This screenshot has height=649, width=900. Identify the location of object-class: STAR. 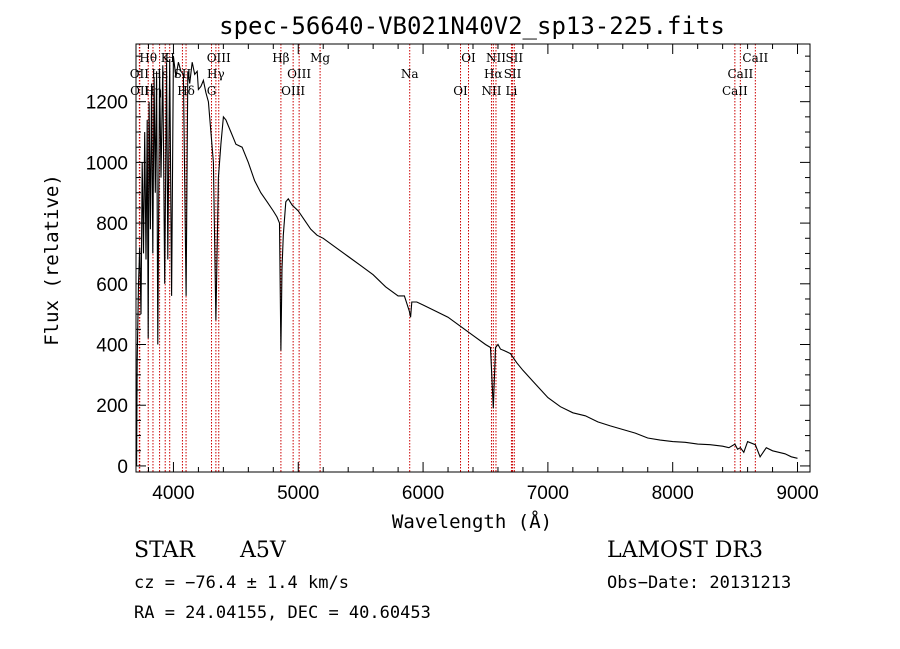
(164, 550).